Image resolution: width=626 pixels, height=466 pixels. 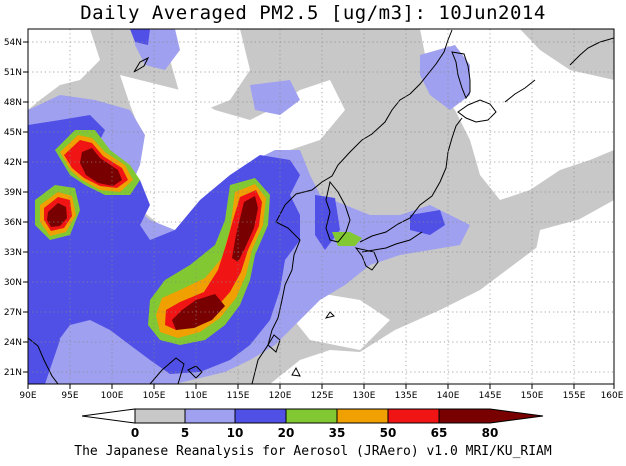 I want to click on lon-label: 130E, so click(x=364, y=396).